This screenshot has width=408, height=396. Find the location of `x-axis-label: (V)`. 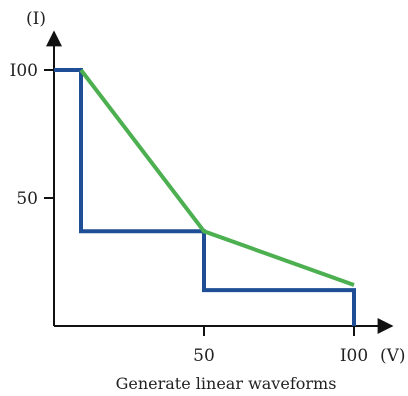

x-axis-label: (V) is located at coordinates (393, 356).